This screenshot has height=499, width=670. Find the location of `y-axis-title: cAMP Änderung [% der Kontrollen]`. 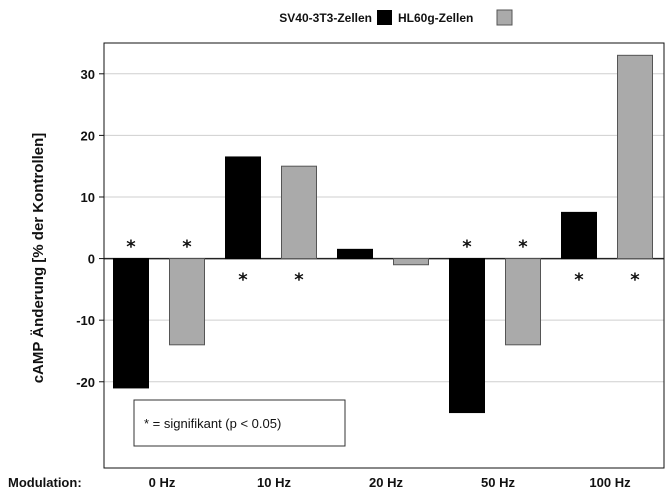

y-axis-title: cAMP Änderung [% der Kontrollen] is located at coordinates (38, 258).